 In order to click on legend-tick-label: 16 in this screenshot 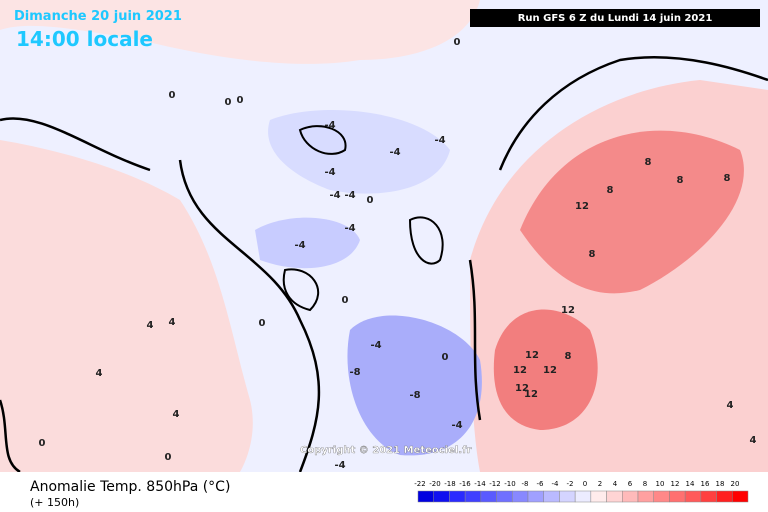, I will do `click(705, 484)`.